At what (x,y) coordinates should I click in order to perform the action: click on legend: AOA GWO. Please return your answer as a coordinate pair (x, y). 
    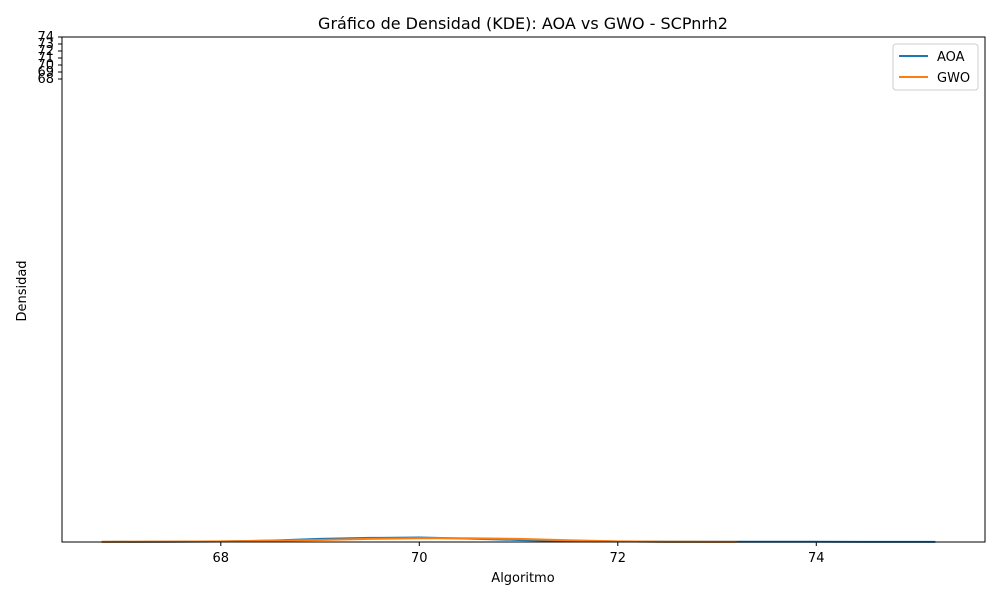
    Looking at the image, I should click on (935, 67).